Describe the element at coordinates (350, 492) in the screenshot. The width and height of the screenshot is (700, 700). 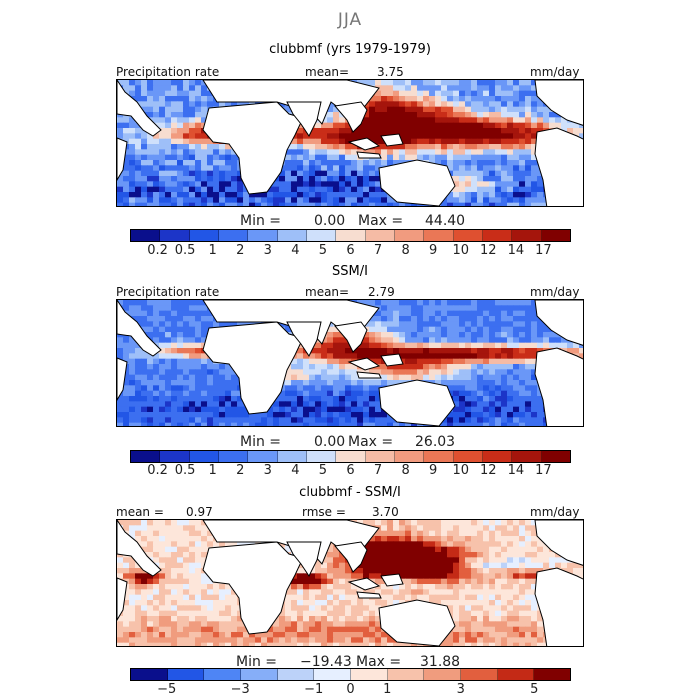
I see `panel-3-title: clubbmf - SSM/I` at that location.